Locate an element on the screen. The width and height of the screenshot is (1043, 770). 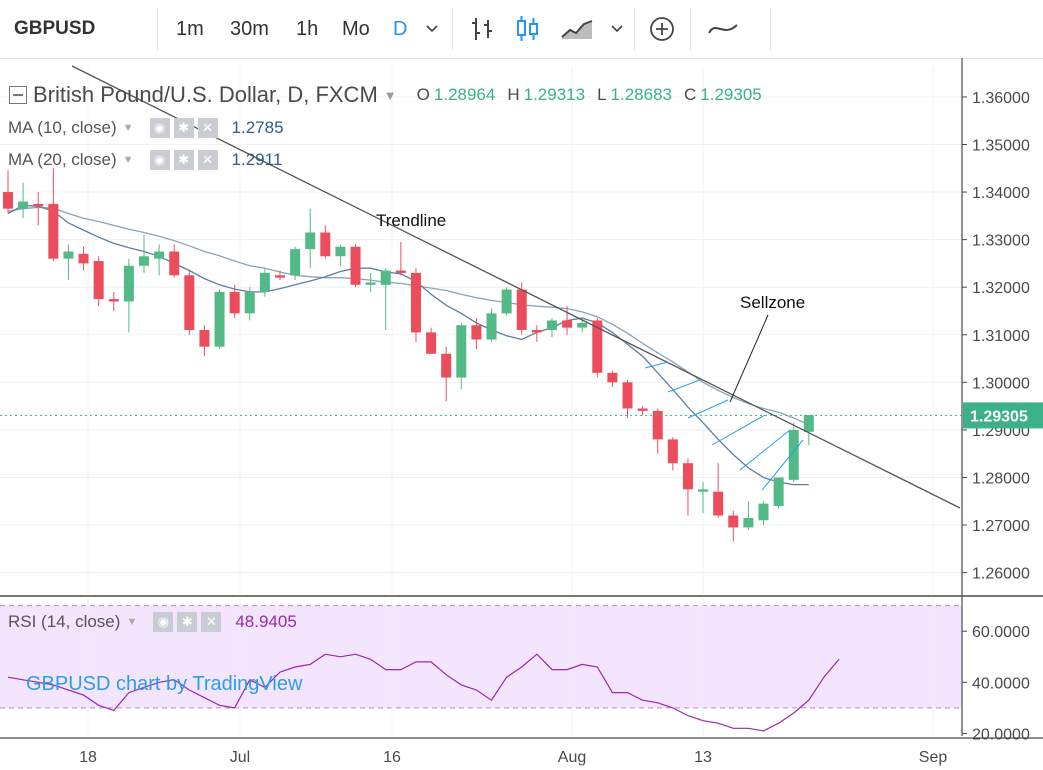
rsi-line is located at coordinates (423, 692).